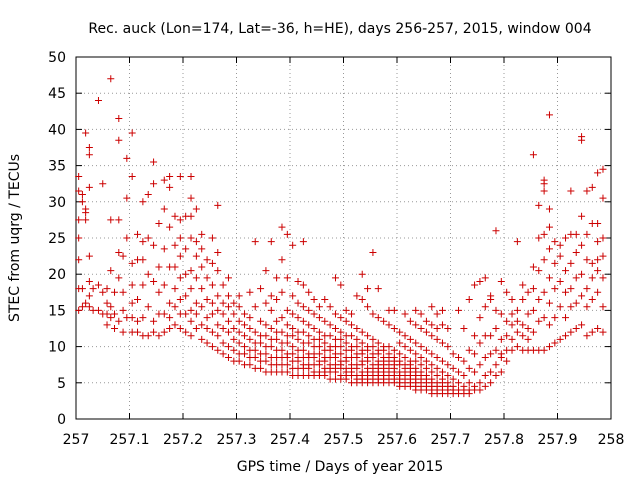 This screenshot has height=480, width=640. I want to click on y-tick-label: 25, so click(57, 239).